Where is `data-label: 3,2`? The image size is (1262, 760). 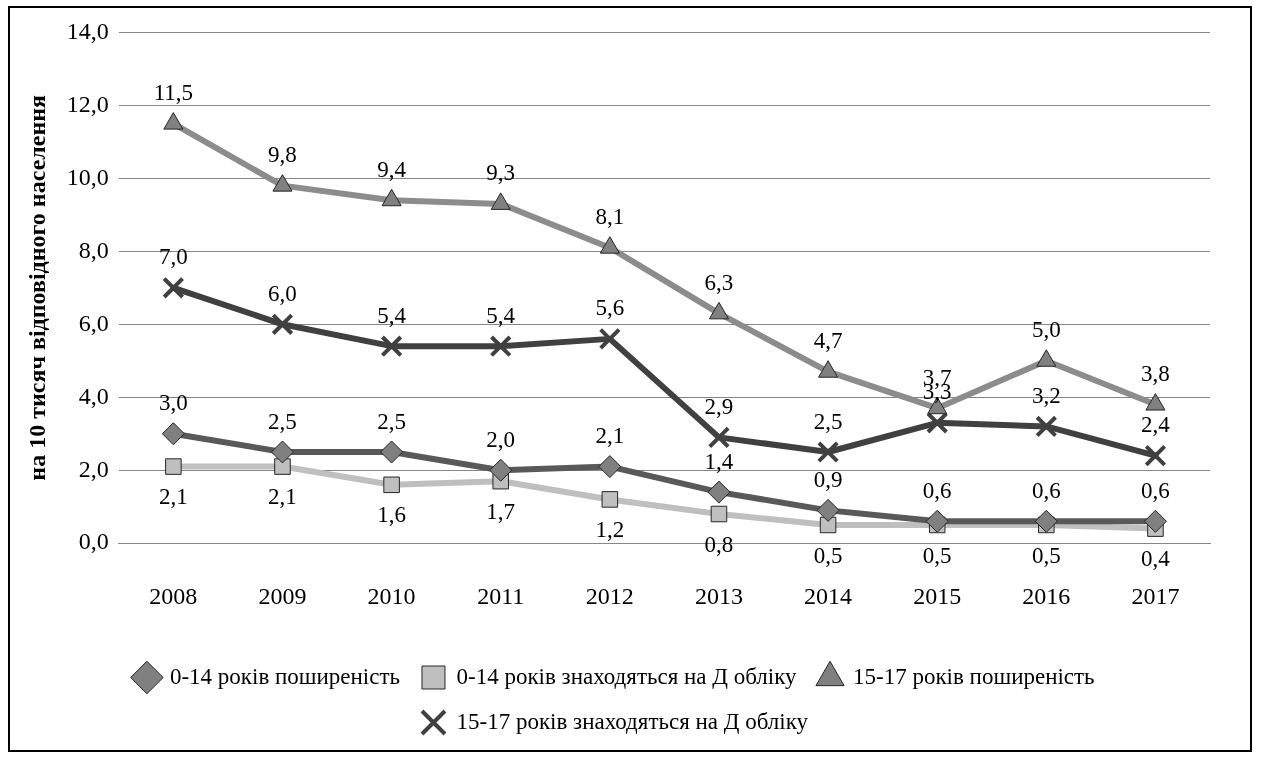
data-label: 3,2 is located at coordinates (1046, 395).